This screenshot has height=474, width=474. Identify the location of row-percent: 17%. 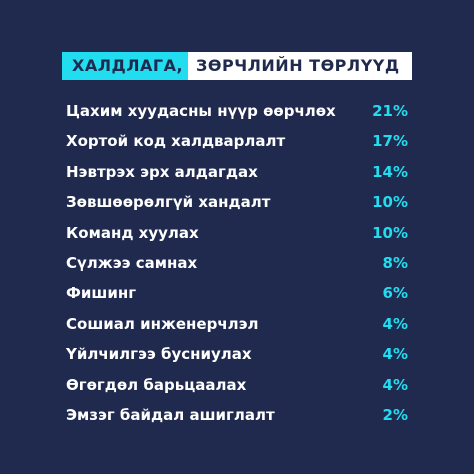
(390, 141).